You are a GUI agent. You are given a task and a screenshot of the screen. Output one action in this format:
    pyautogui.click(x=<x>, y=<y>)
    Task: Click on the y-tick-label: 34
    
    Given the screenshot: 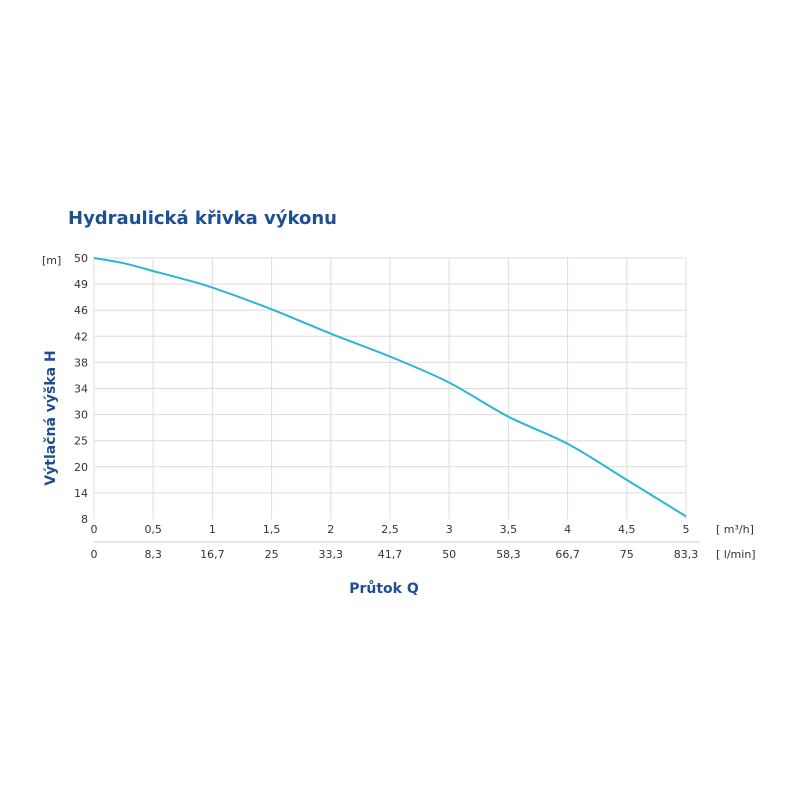 What is the action you would take?
    pyautogui.click(x=81, y=389)
    